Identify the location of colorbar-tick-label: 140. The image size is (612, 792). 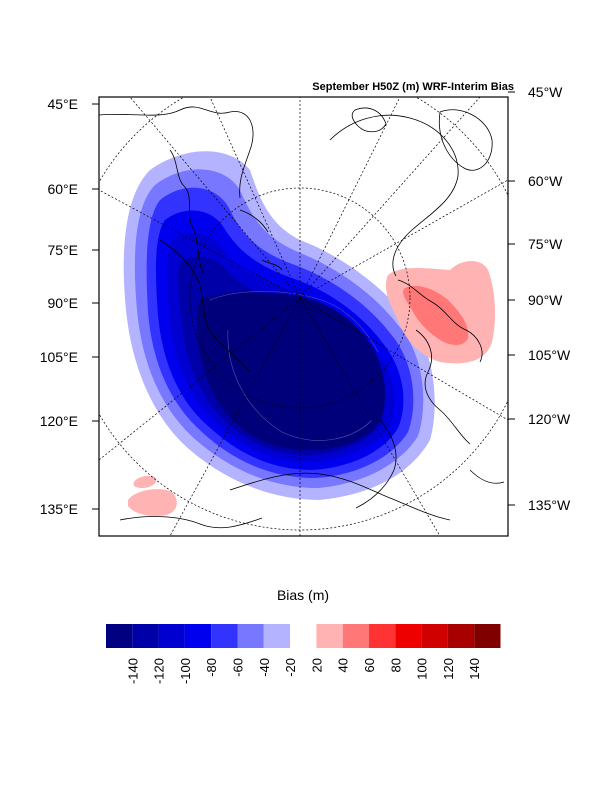
(474, 669).